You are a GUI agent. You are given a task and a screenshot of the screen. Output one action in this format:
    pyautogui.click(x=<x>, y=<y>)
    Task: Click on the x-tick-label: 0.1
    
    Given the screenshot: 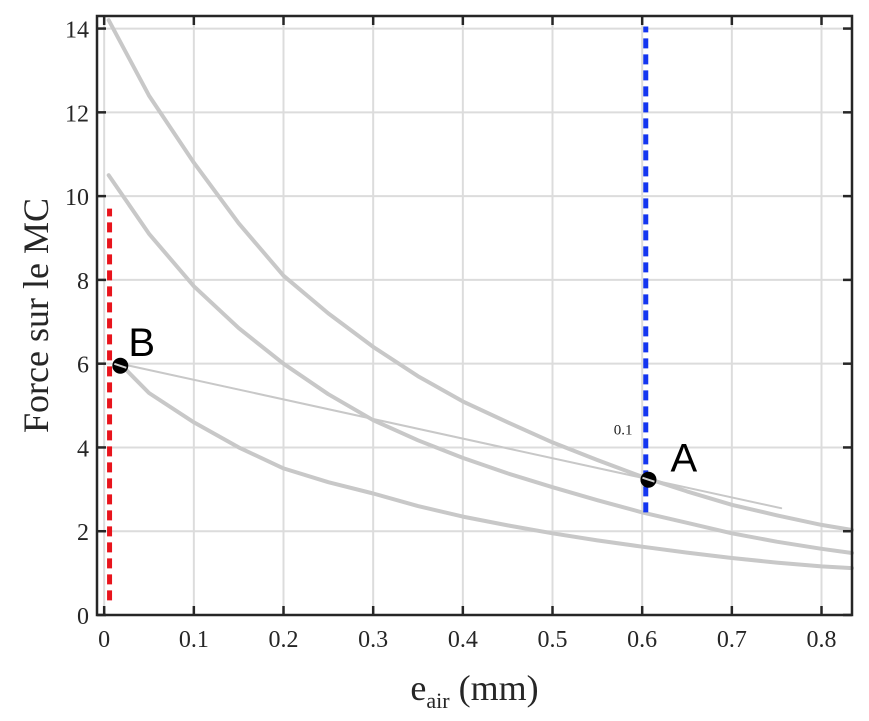 What is the action you would take?
    pyautogui.click(x=194, y=640)
    